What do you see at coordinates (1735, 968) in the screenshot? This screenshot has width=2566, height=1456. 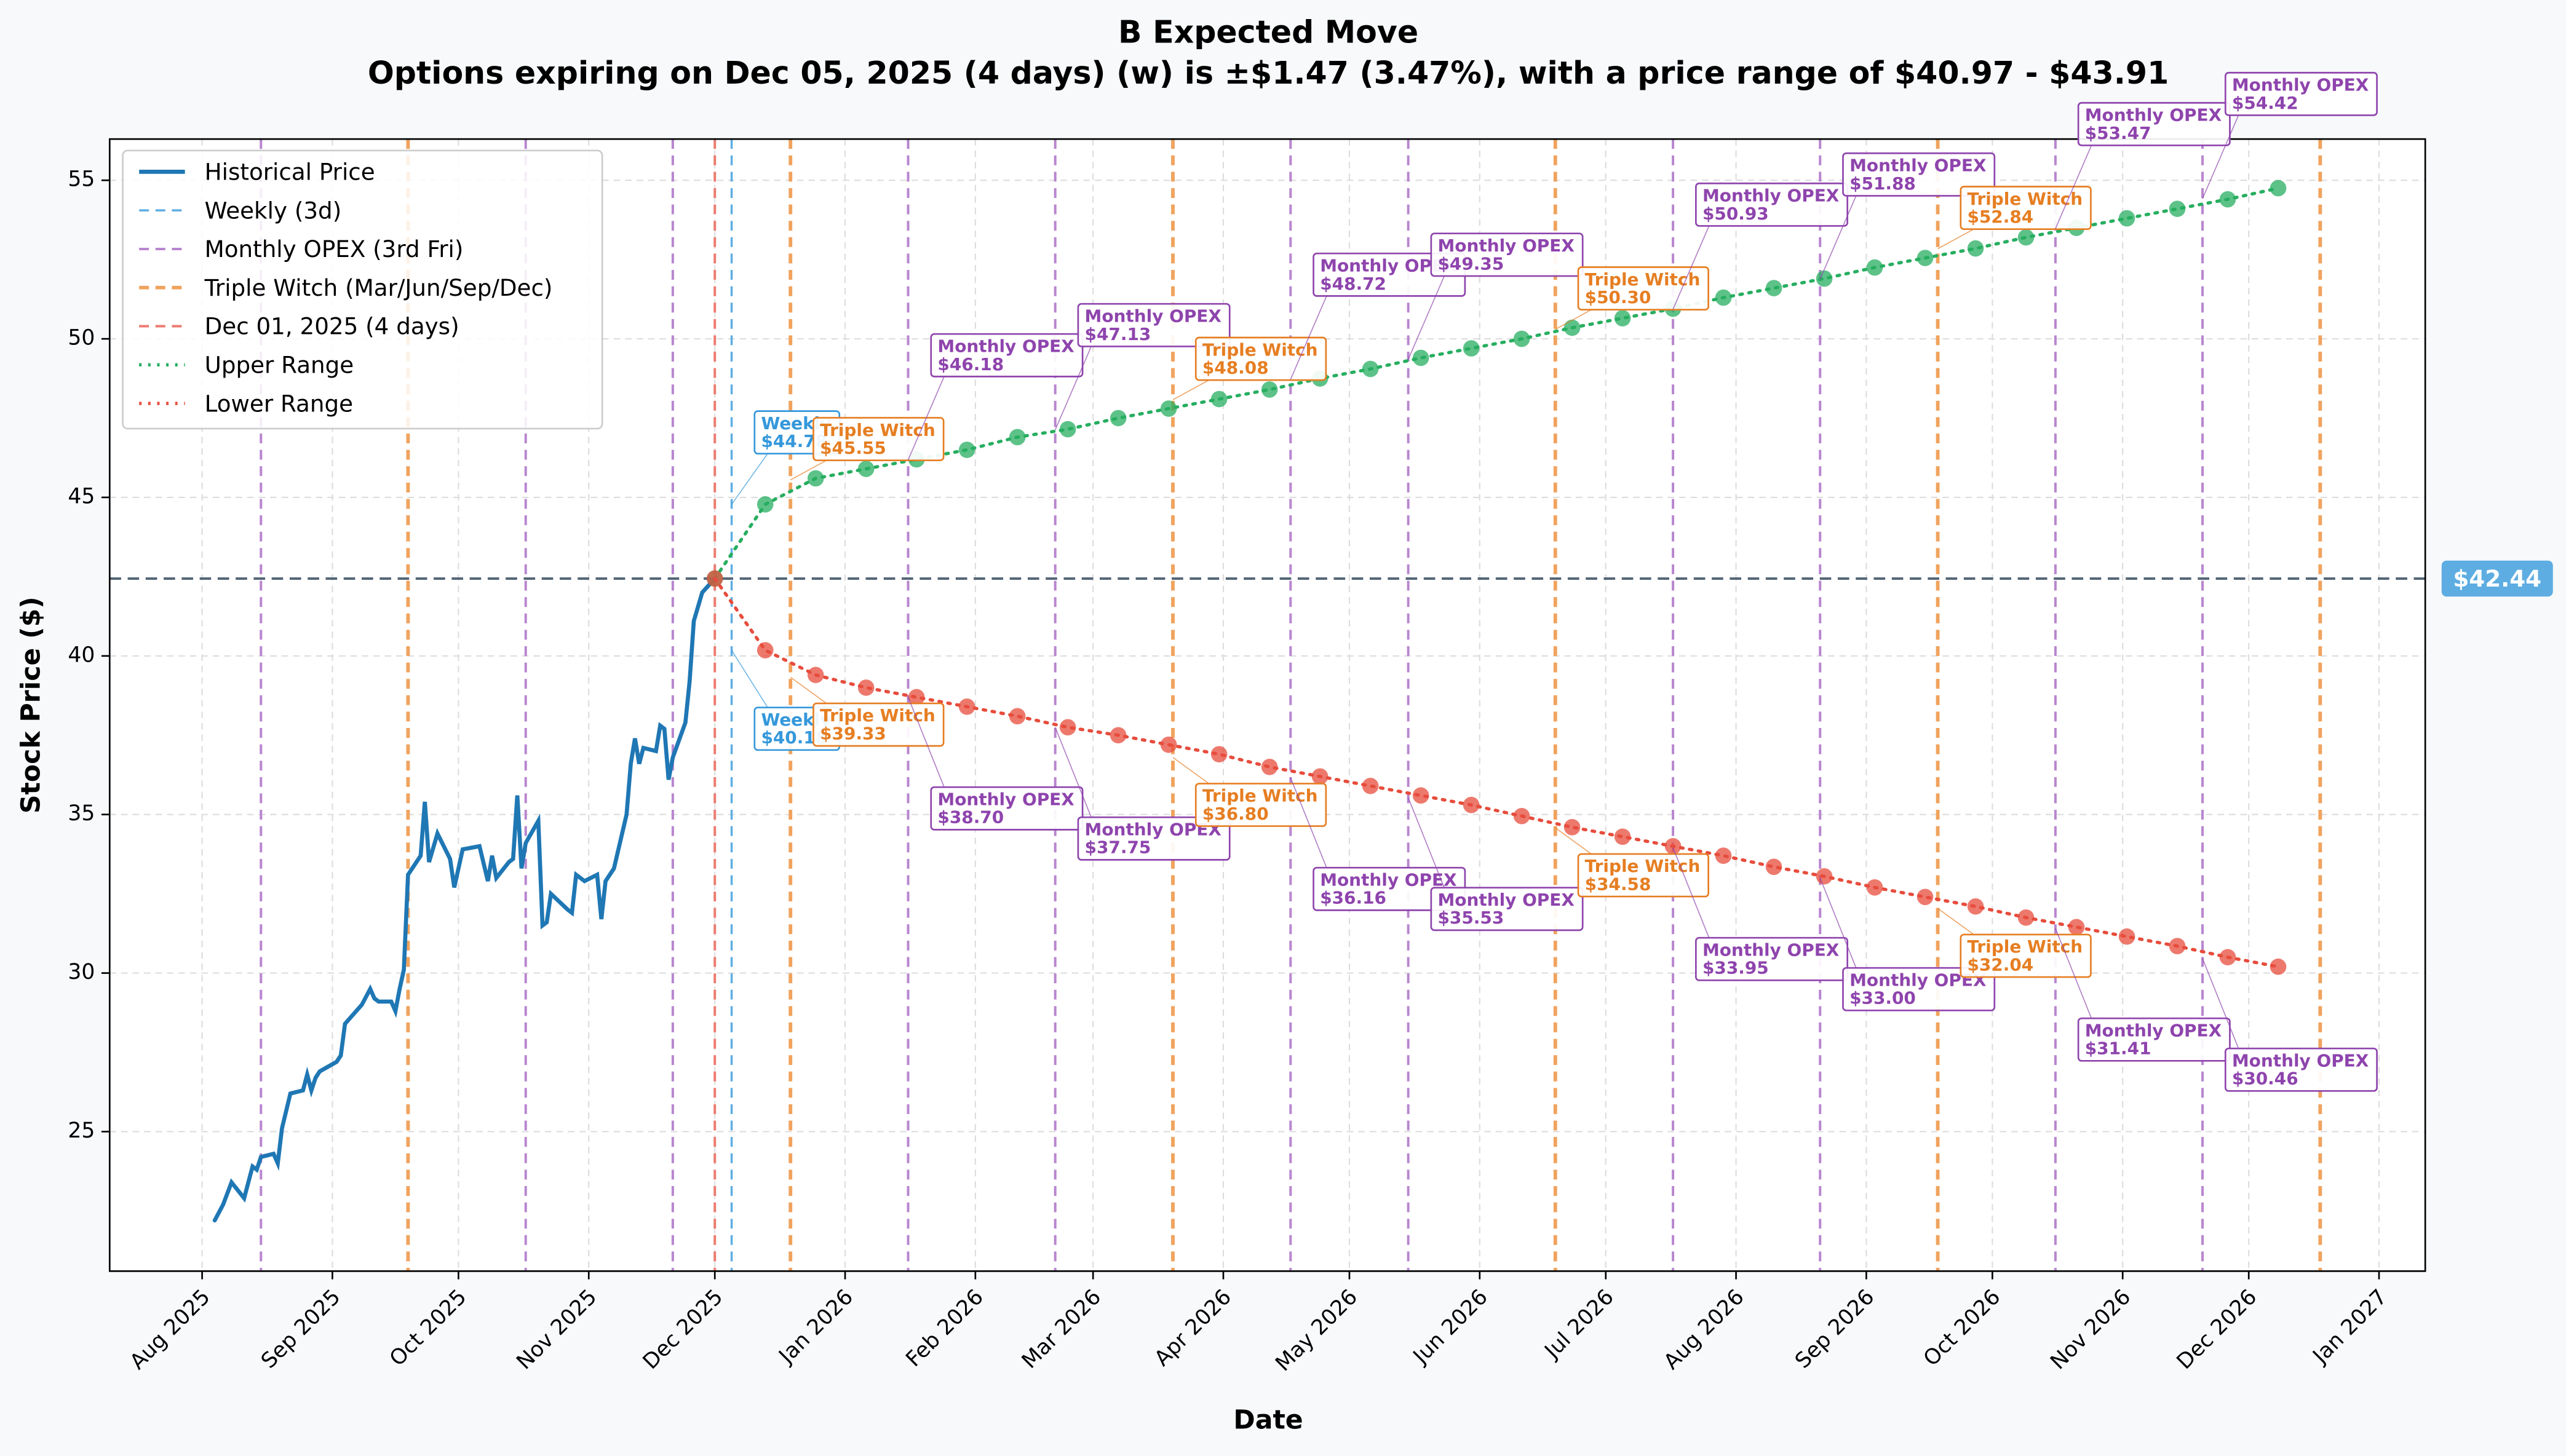 I see `annotation-value: $33.95` at bounding box center [1735, 968].